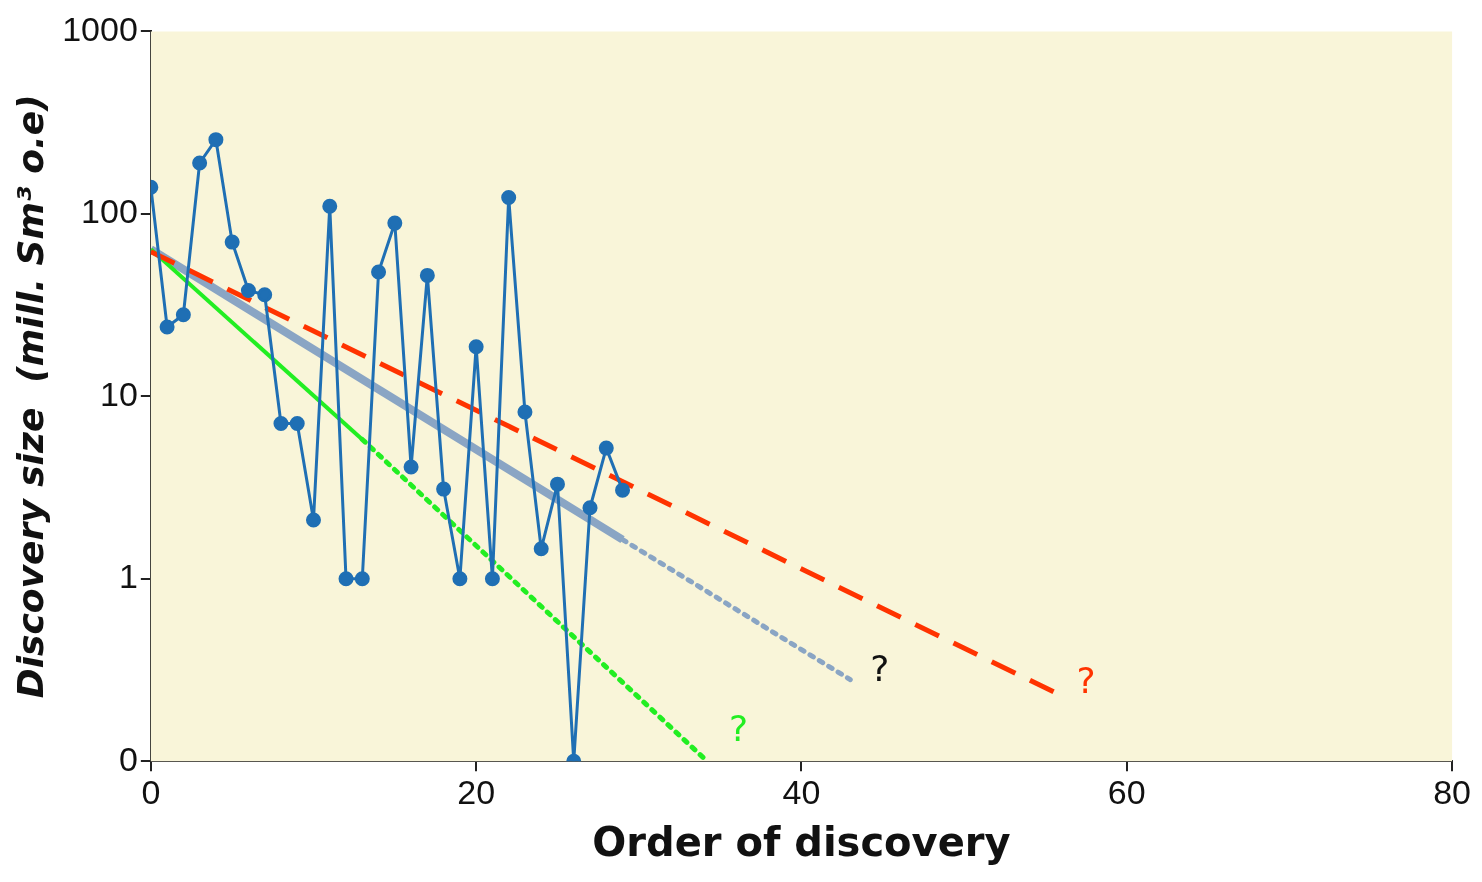 Image resolution: width=1482 pixels, height=882 pixels. Describe the element at coordinates (100, 28) in the screenshot. I see `y-tick-label: 1000` at that location.